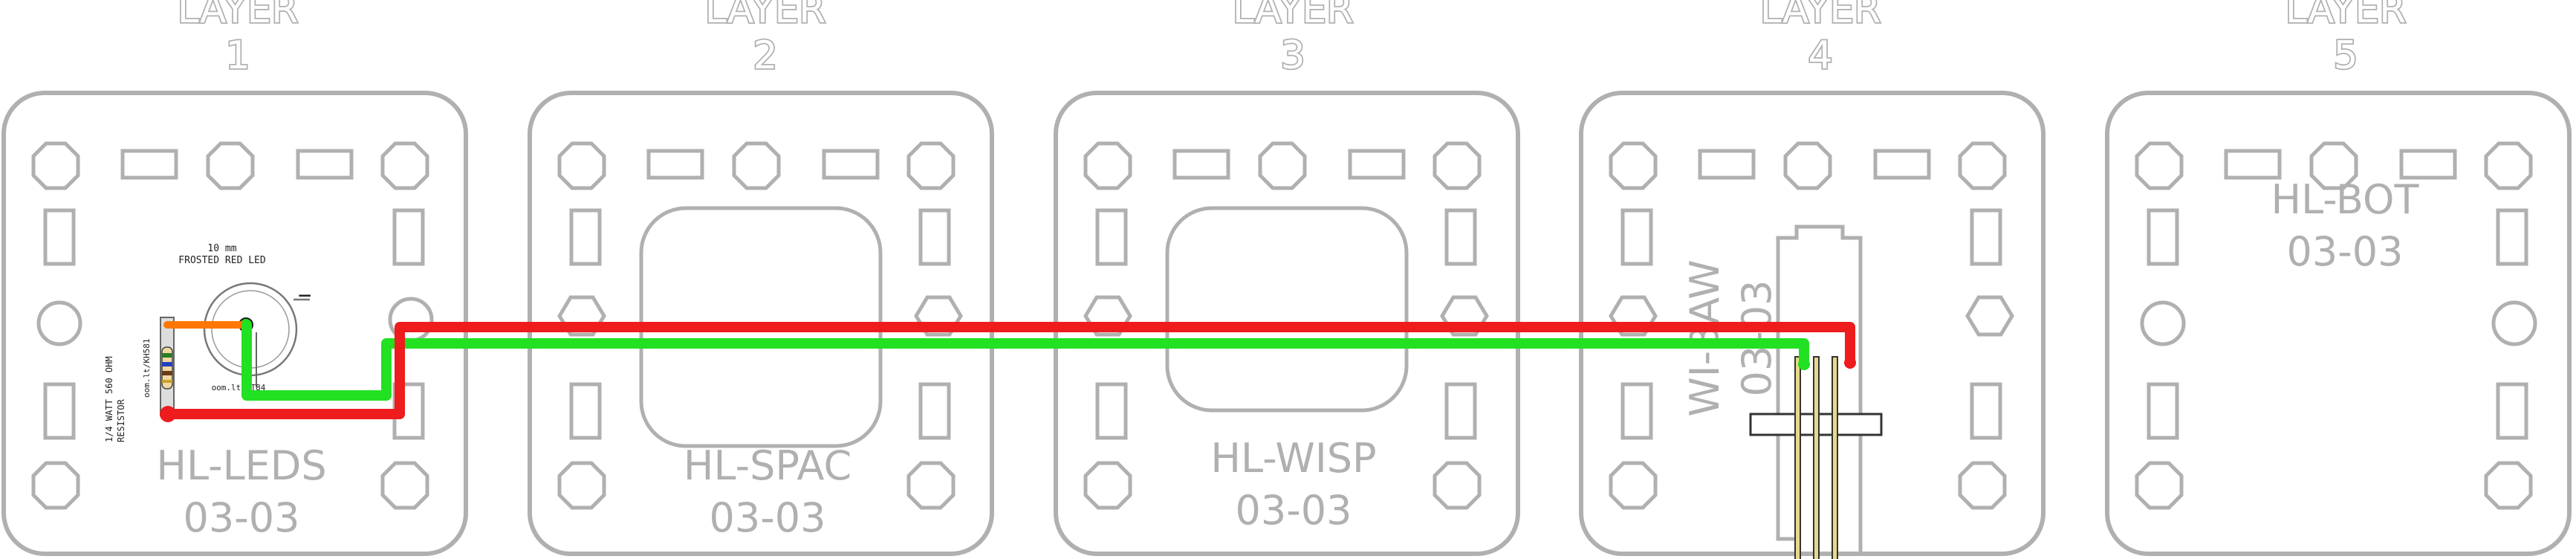 The image size is (2576, 559). I want to click on board-name: HL-BOT, so click(2345, 199).